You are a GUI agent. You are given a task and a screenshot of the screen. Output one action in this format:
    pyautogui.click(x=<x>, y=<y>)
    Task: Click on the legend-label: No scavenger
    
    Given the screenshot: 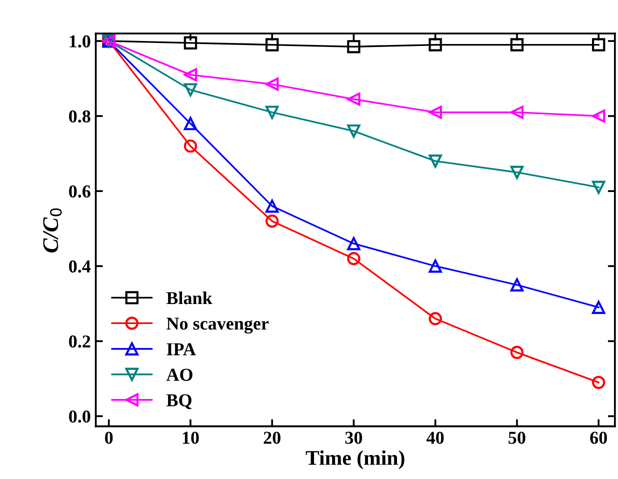 What is the action you would take?
    pyautogui.click(x=217, y=326)
    